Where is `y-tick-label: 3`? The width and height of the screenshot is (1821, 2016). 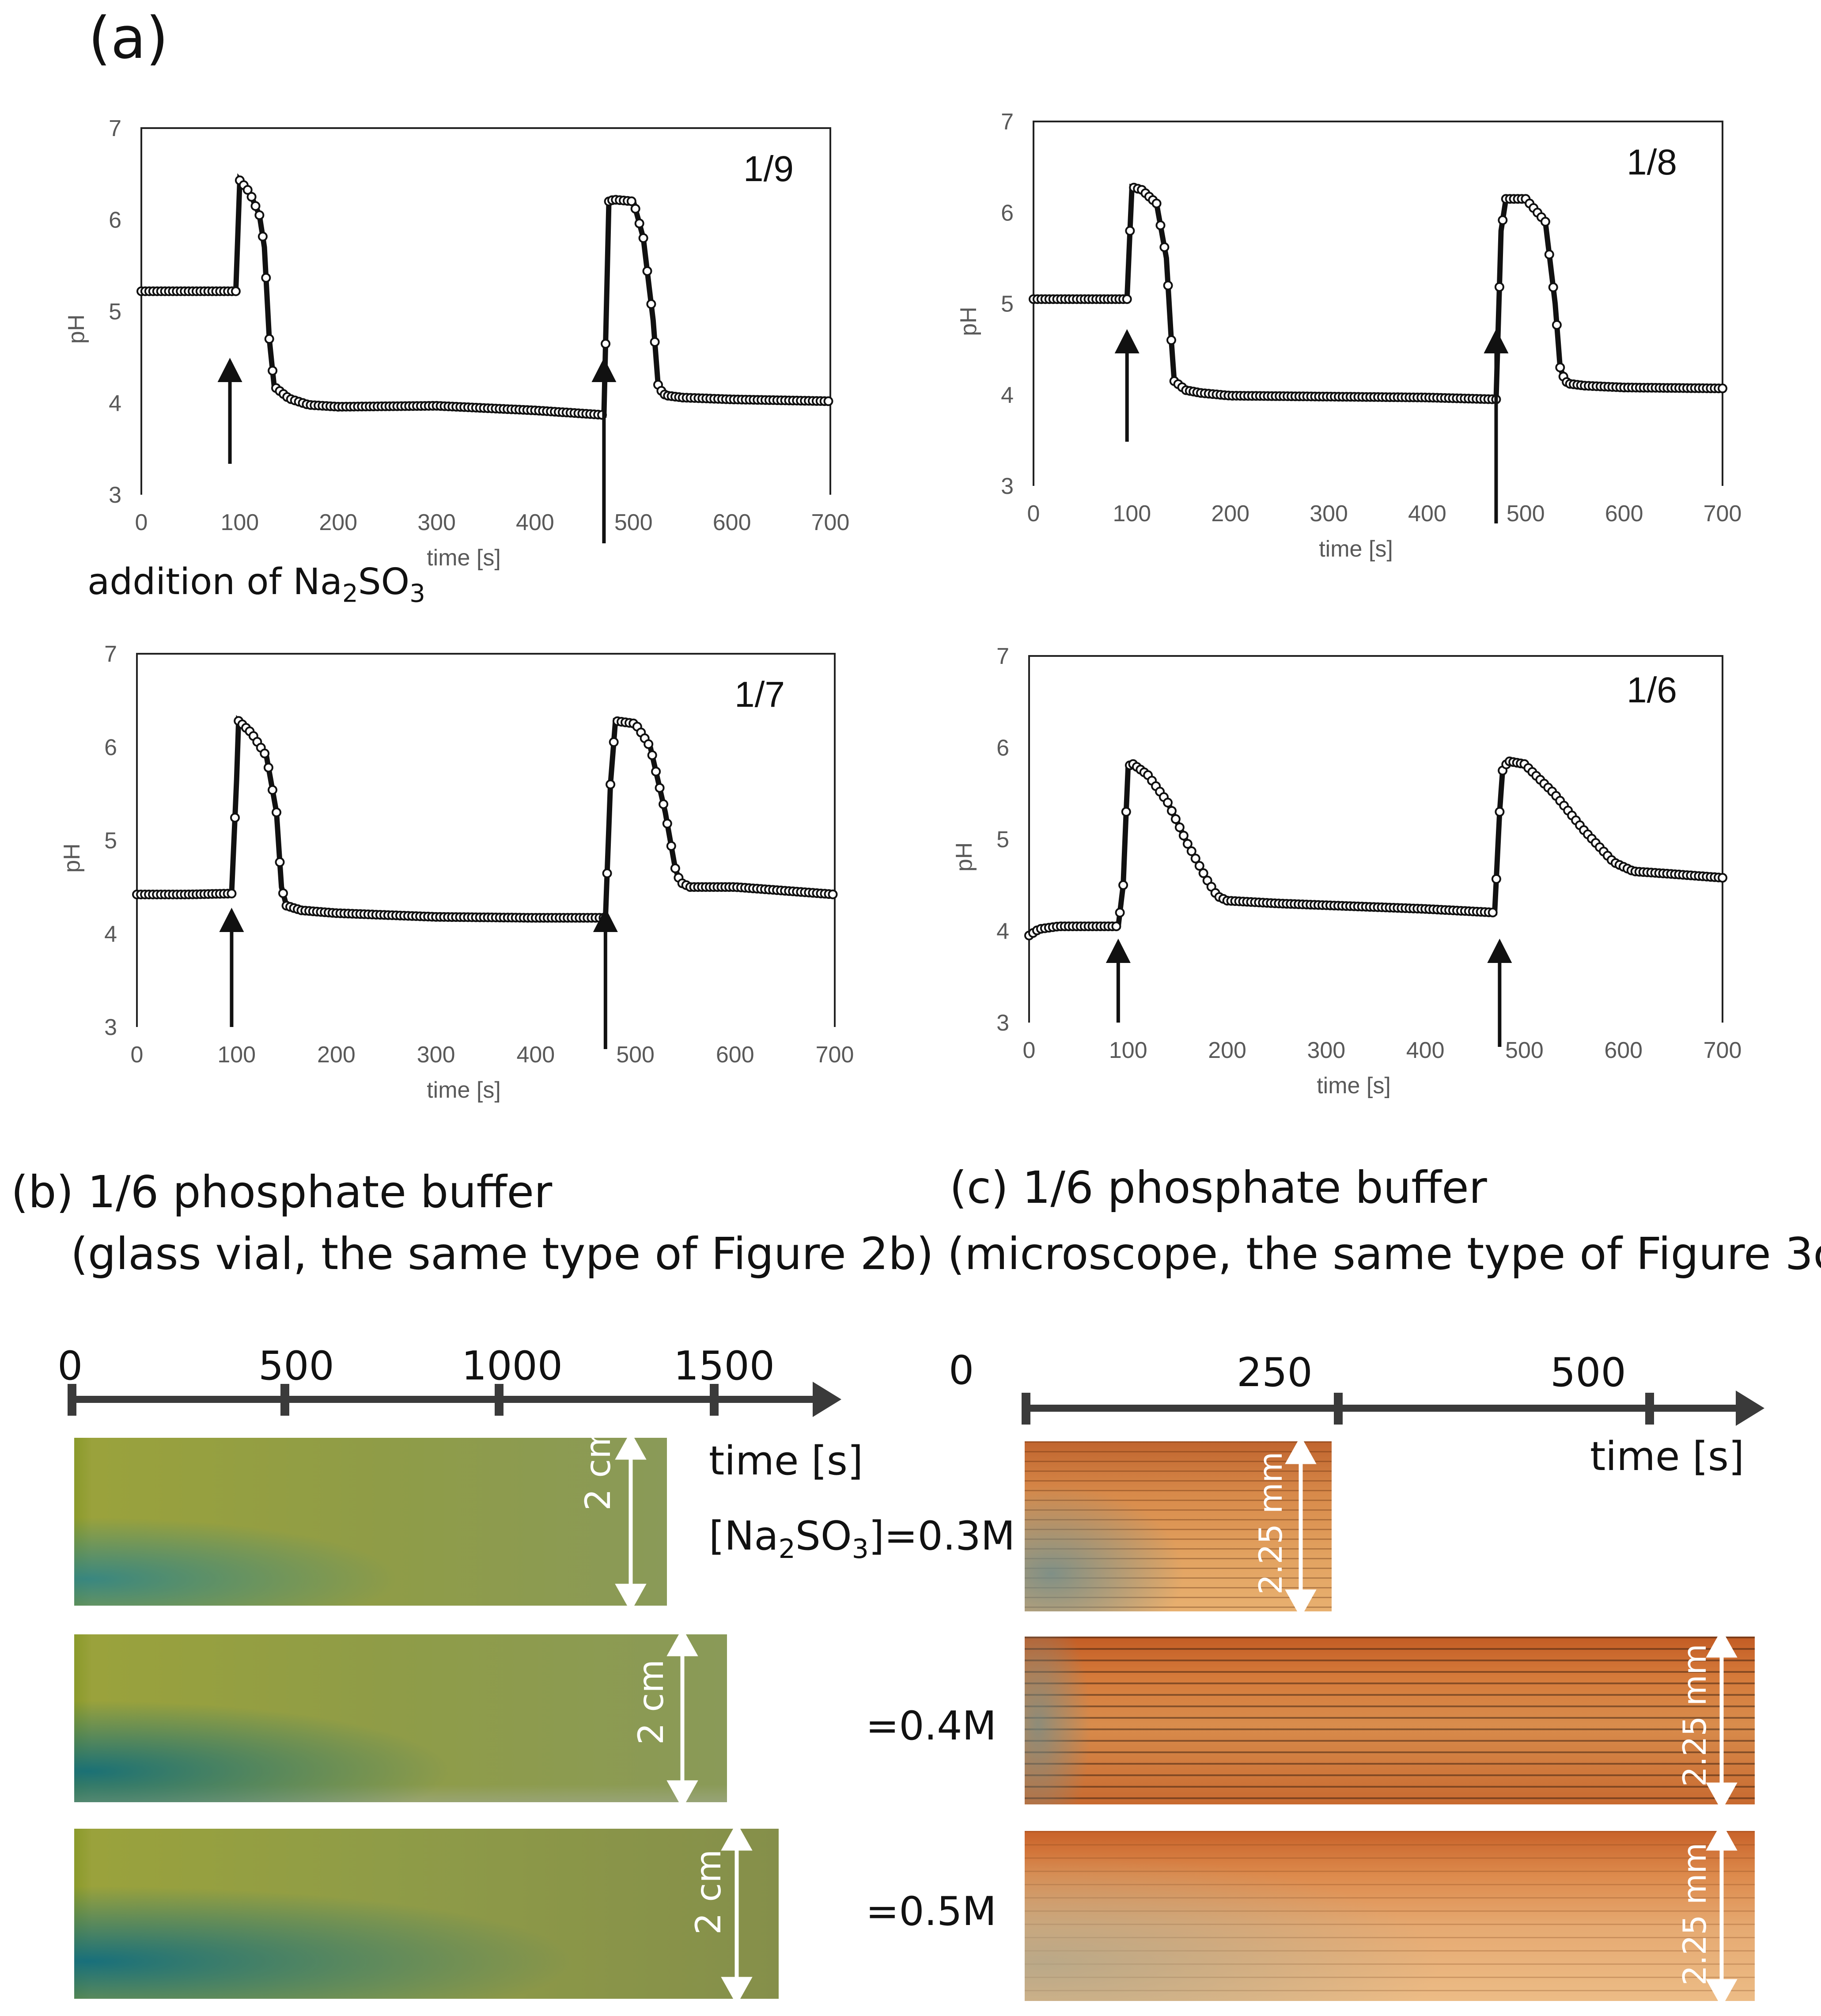
y-tick-label: 3 is located at coordinates (115, 495).